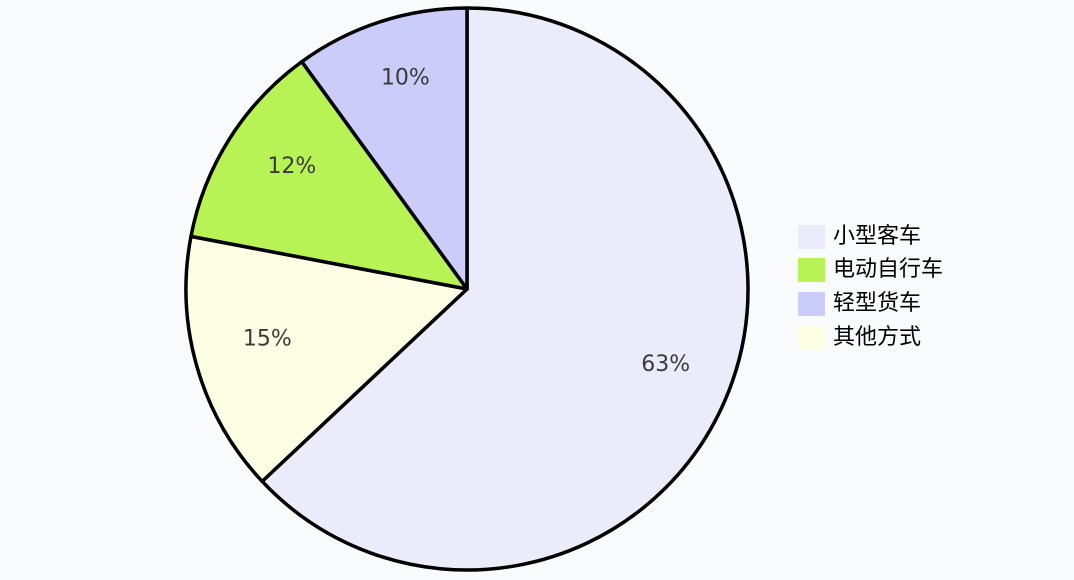 The height and width of the screenshot is (580, 1074). What do you see at coordinates (405, 78) in the screenshot?
I see `pie-pct-label-10pct: 10%` at bounding box center [405, 78].